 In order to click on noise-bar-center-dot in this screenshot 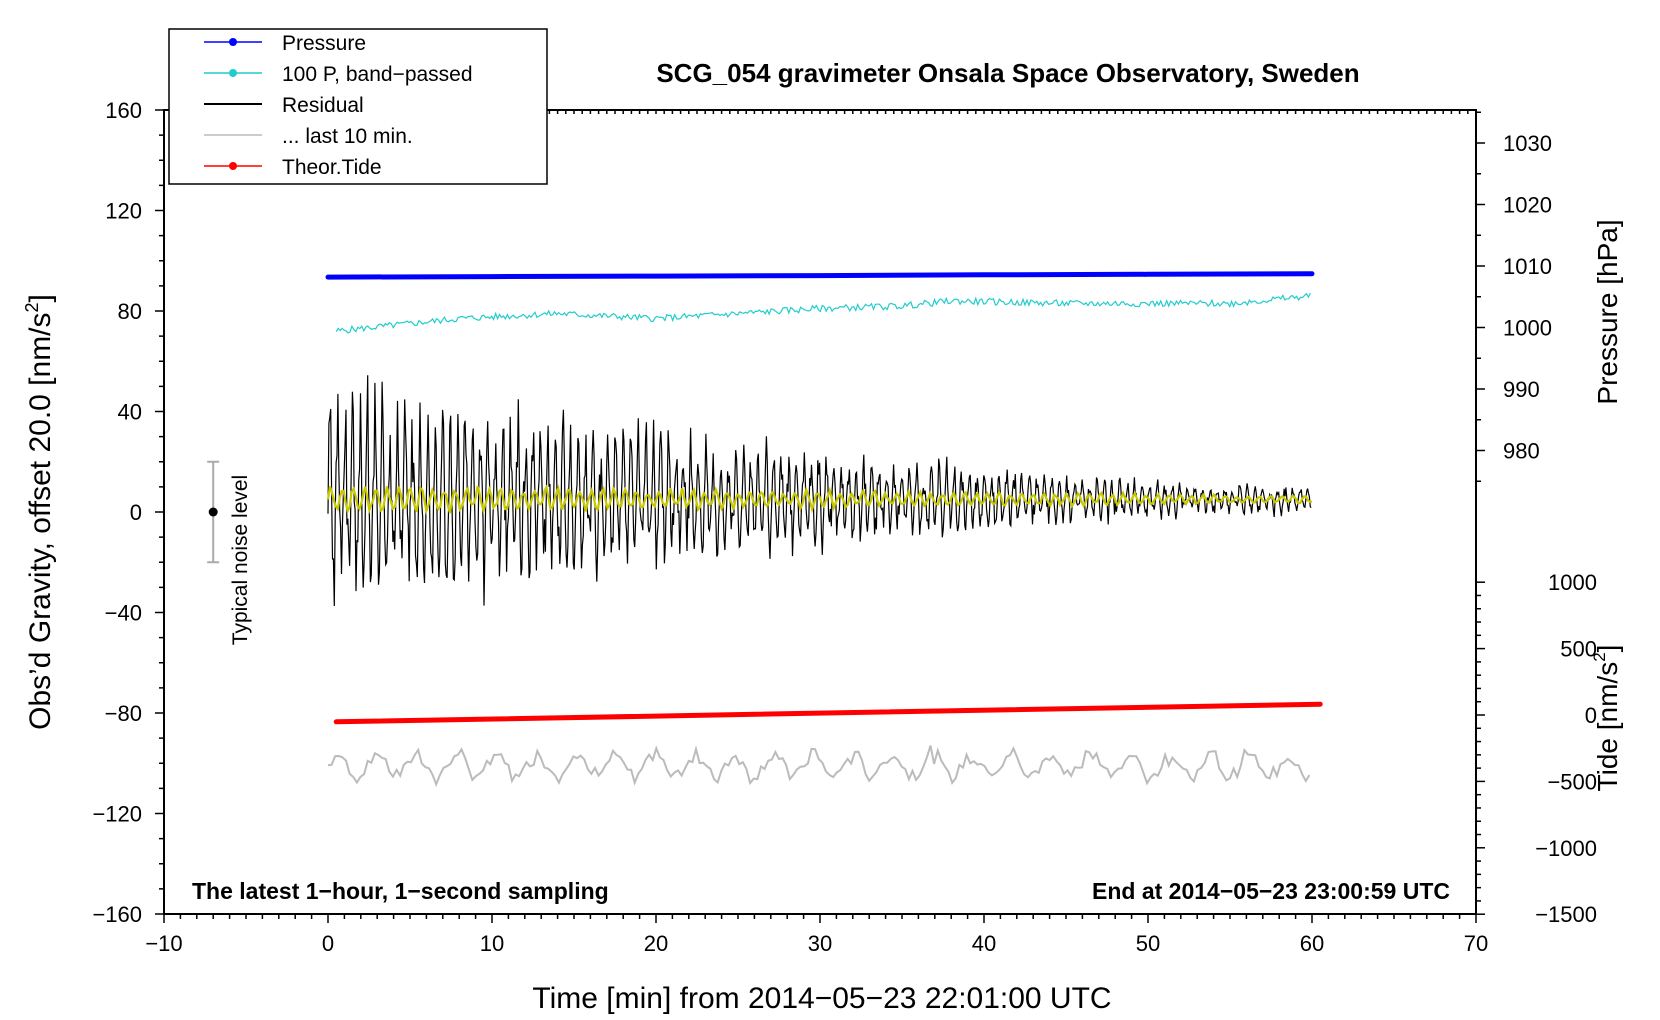, I will do `click(213, 512)`.